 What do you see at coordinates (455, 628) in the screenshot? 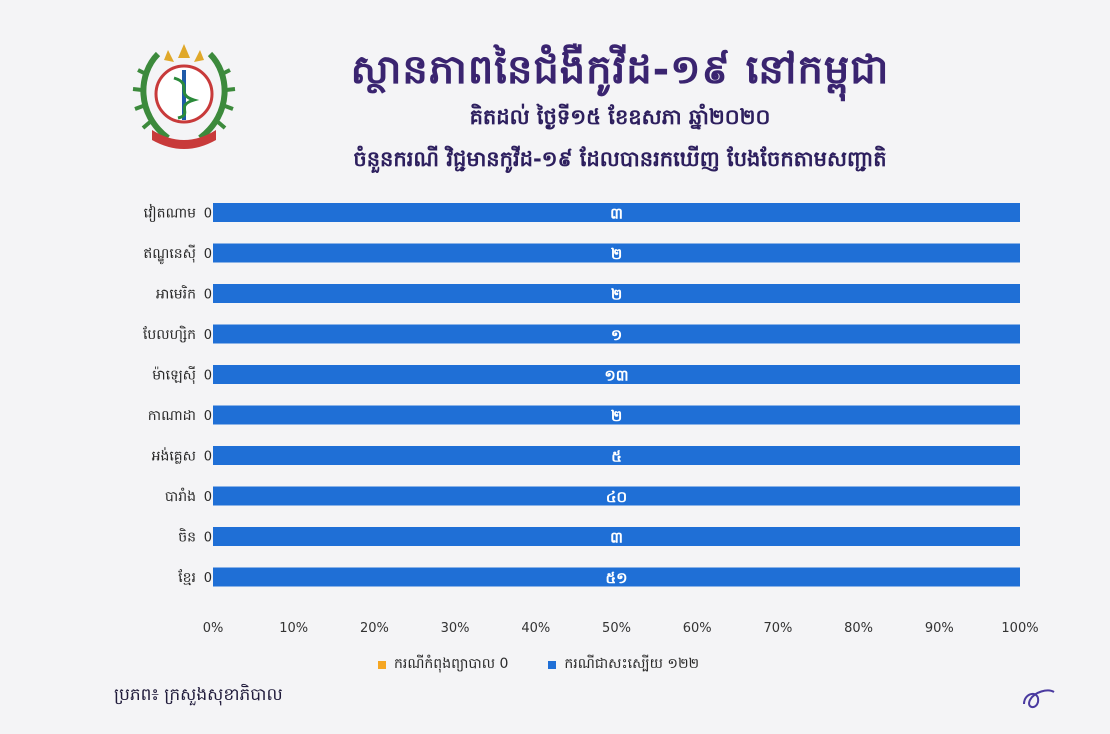
I see `x-tick-label: 30%` at bounding box center [455, 628].